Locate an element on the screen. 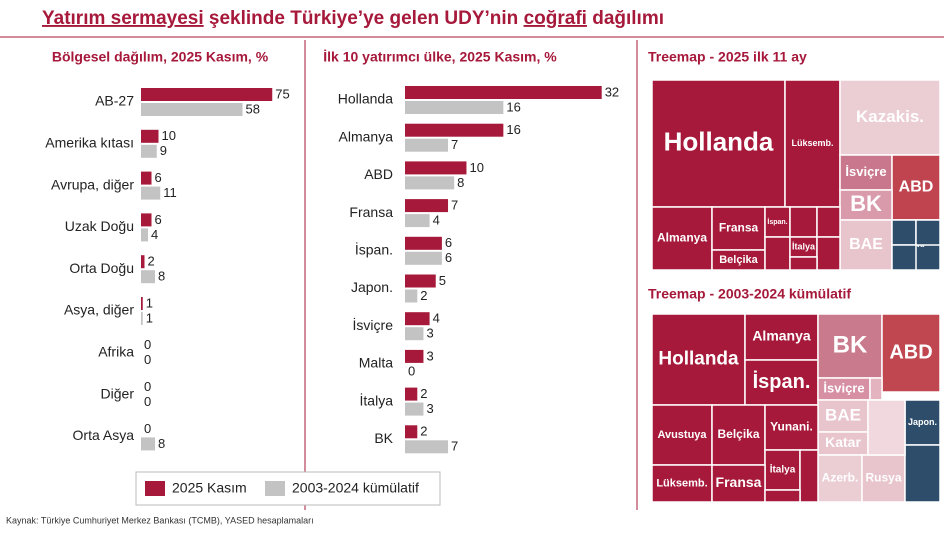 Image resolution: width=944 pixels, height=535 pixels. category-label: Diğer is located at coordinates (118, 393).